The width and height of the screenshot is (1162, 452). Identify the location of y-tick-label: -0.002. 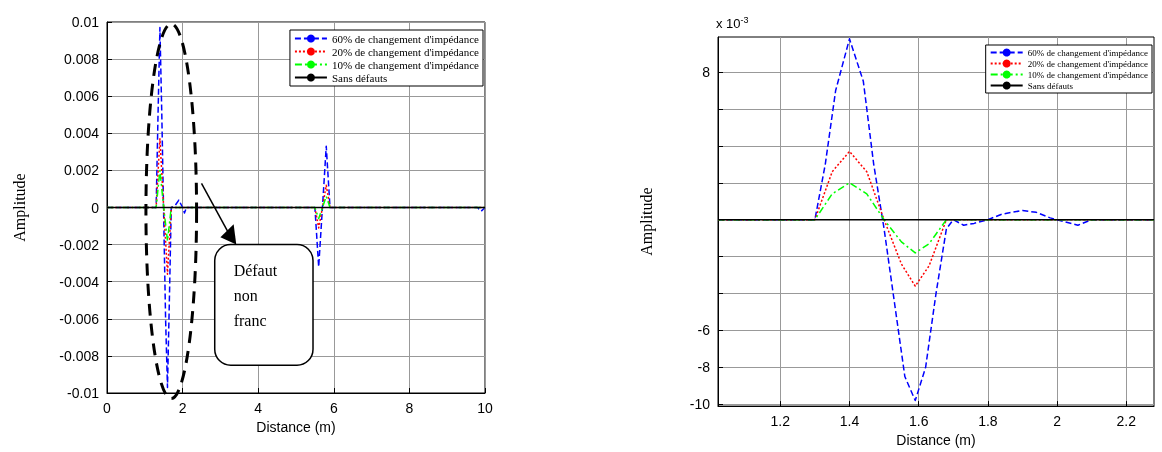
(79, 244).